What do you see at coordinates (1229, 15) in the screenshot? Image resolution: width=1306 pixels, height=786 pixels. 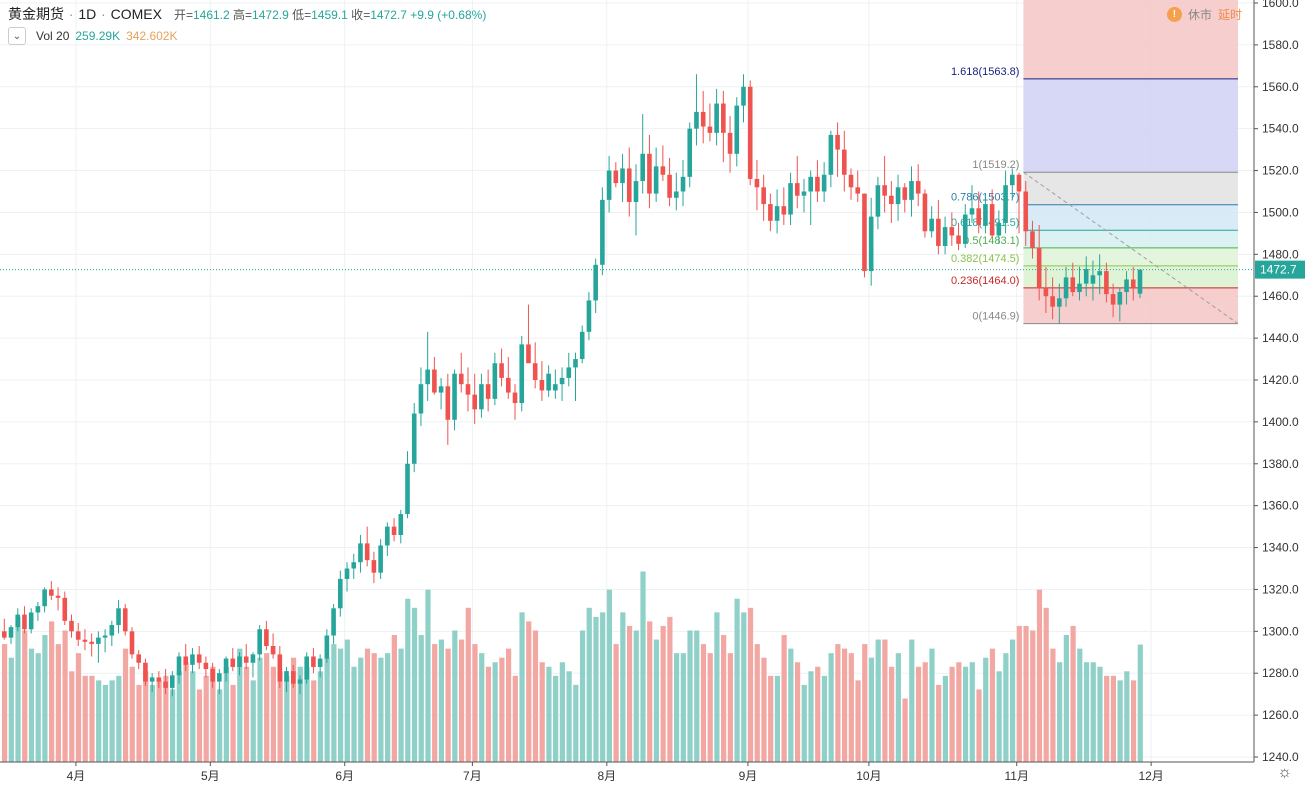 I see `delayed-label: 延时` at bounding box center [1229, 15].